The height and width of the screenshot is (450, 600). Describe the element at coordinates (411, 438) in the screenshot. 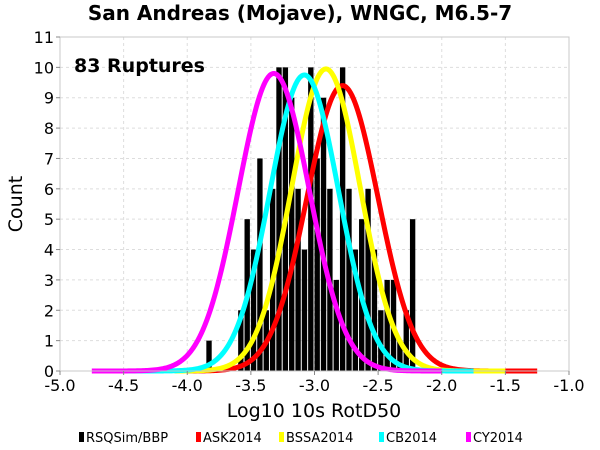

I see `legend-entry: CB2014` at that location.